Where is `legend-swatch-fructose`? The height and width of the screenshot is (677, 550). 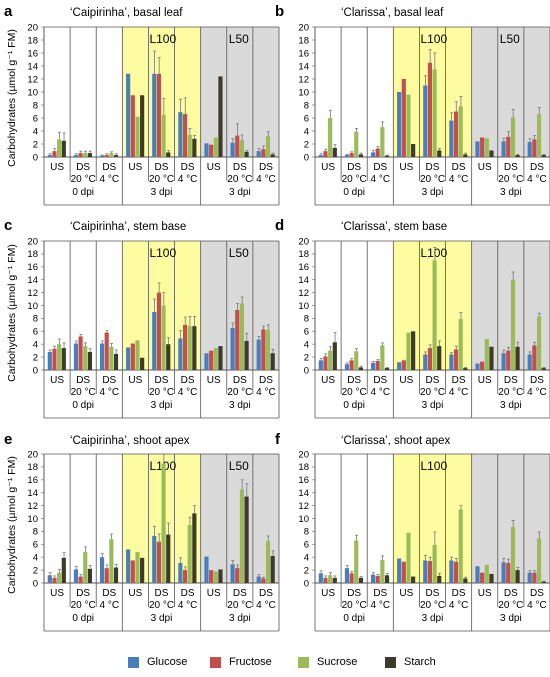
legend-swatch-fructose is located at coordinates (215, 662).